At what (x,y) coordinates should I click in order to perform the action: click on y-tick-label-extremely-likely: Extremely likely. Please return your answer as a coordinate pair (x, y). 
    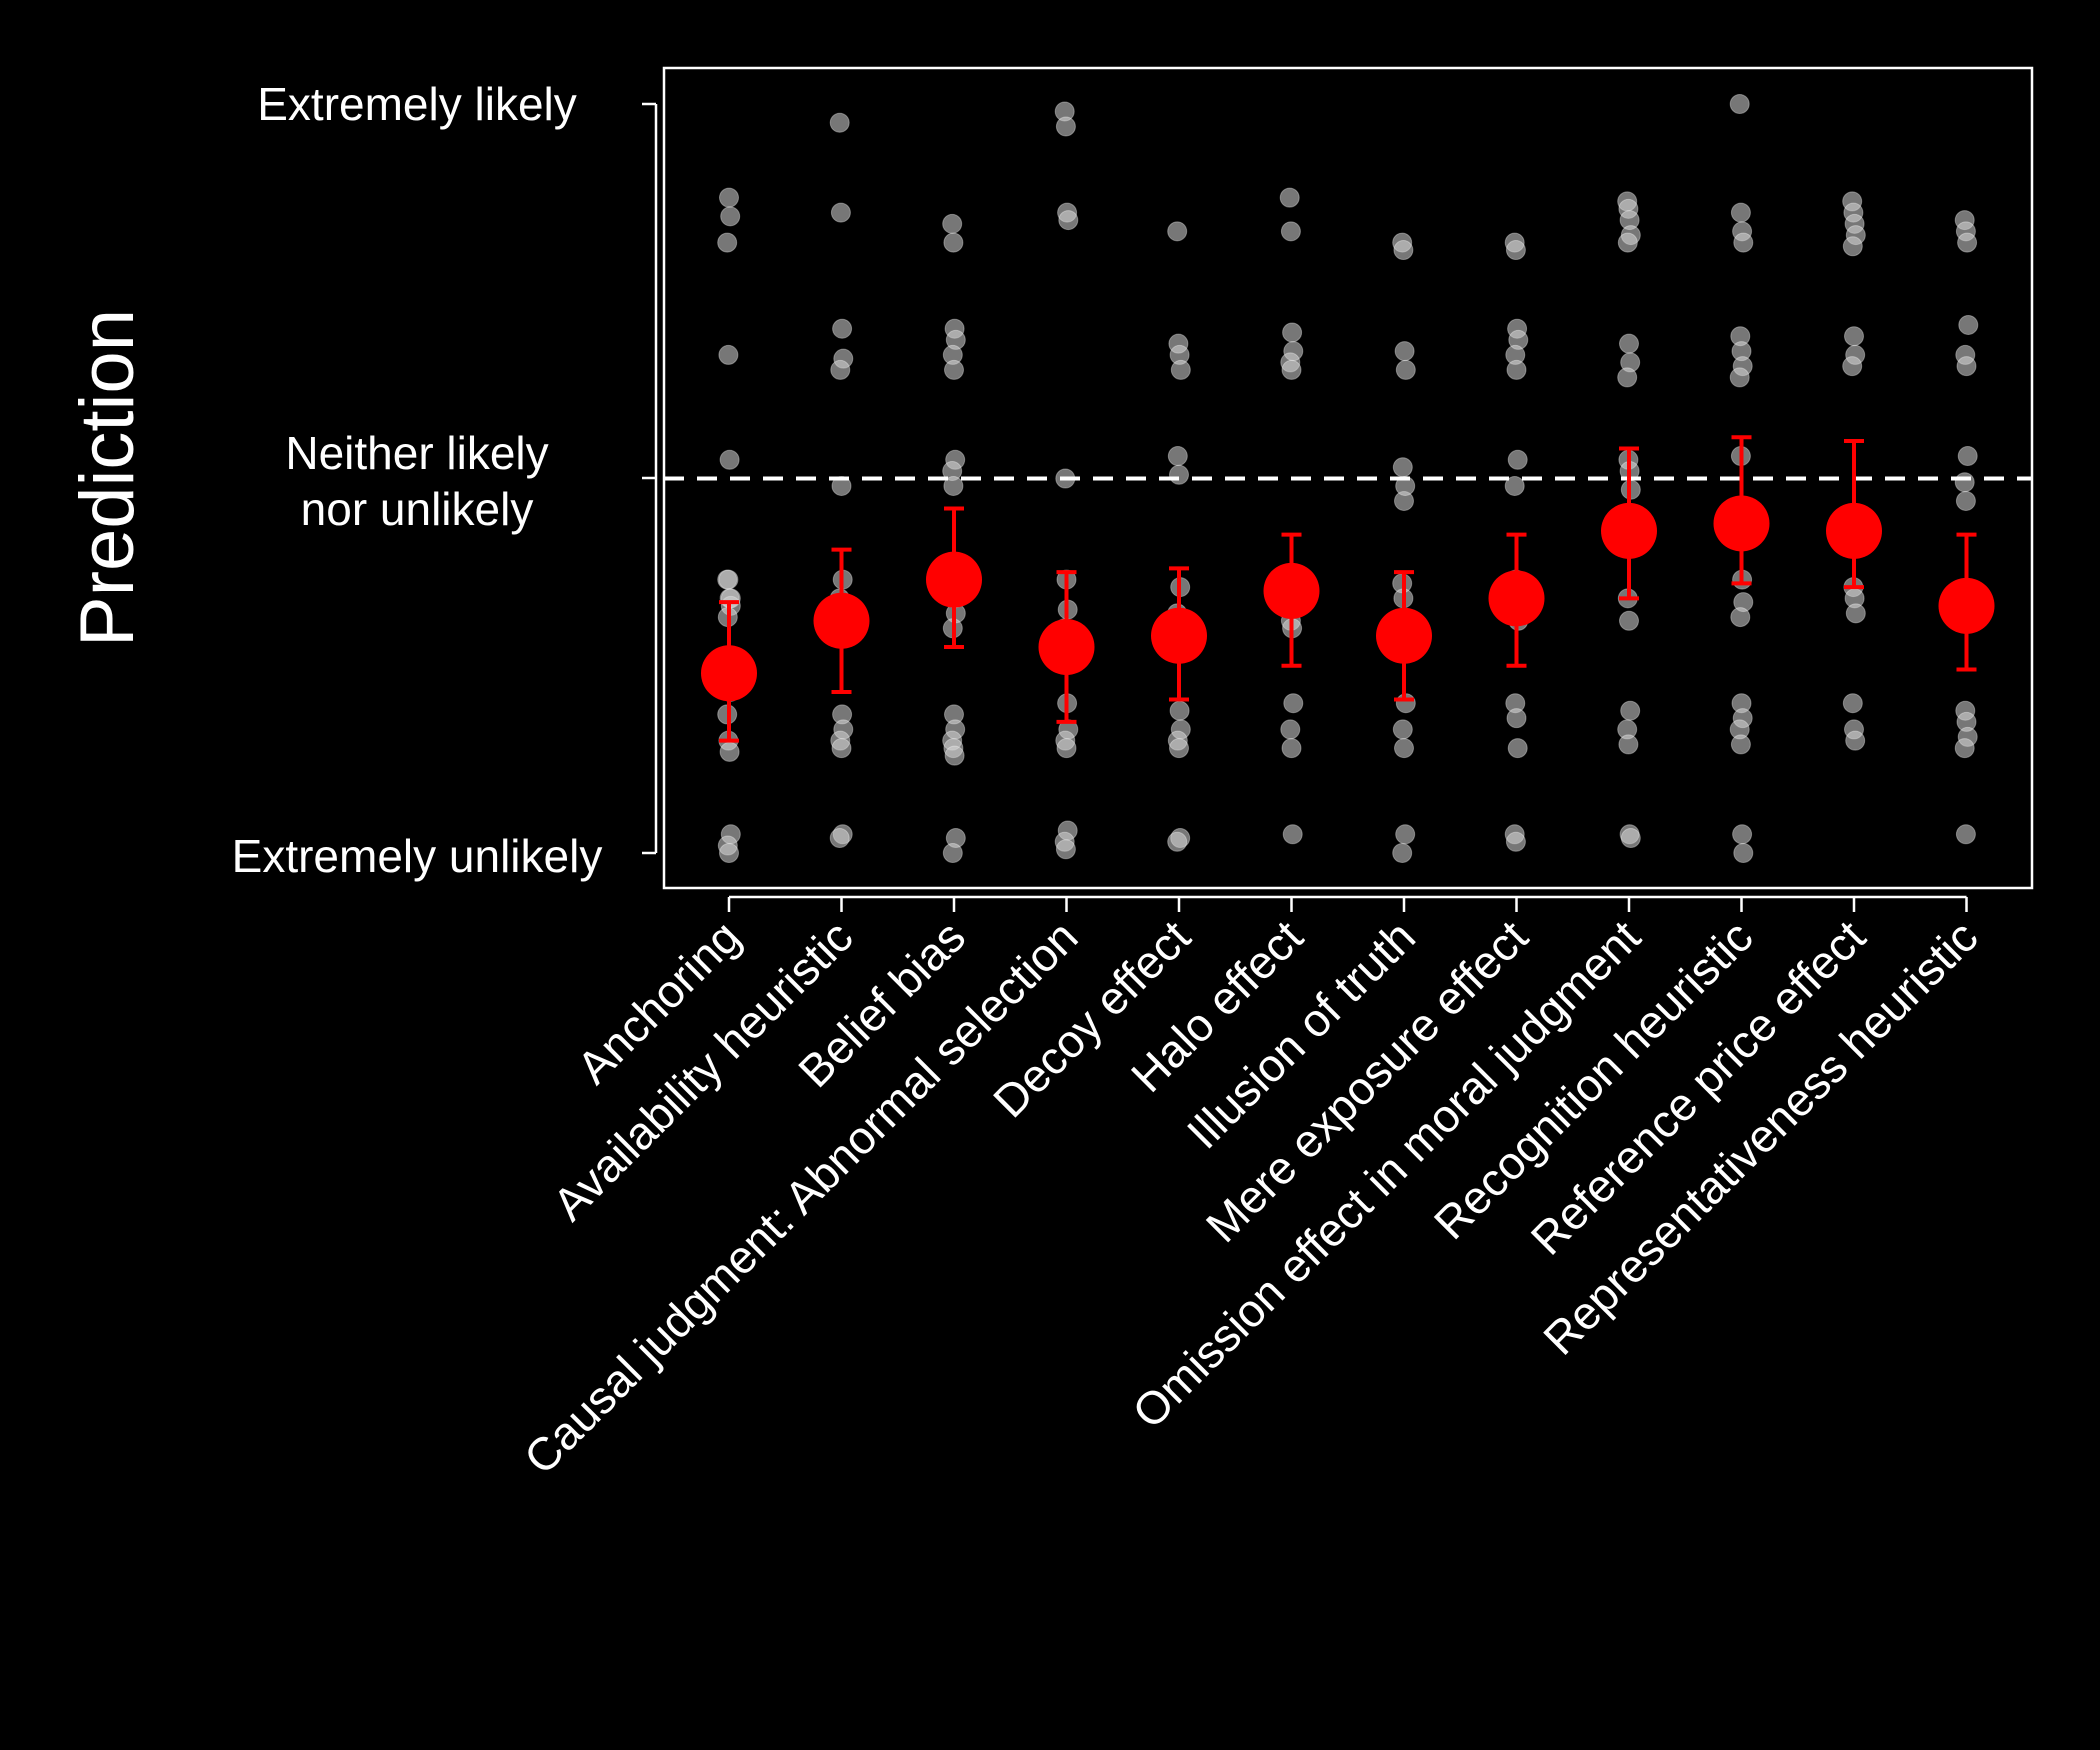
    Looking at the image, I should click on (417, 104).